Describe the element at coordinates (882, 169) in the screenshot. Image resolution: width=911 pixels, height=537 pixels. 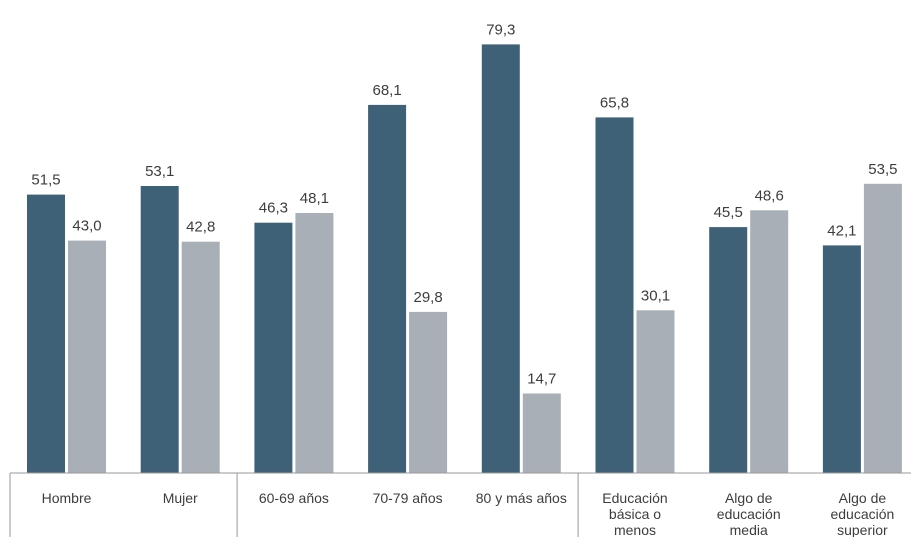
I see `value-label-s2-c8: 53,5` at that location.